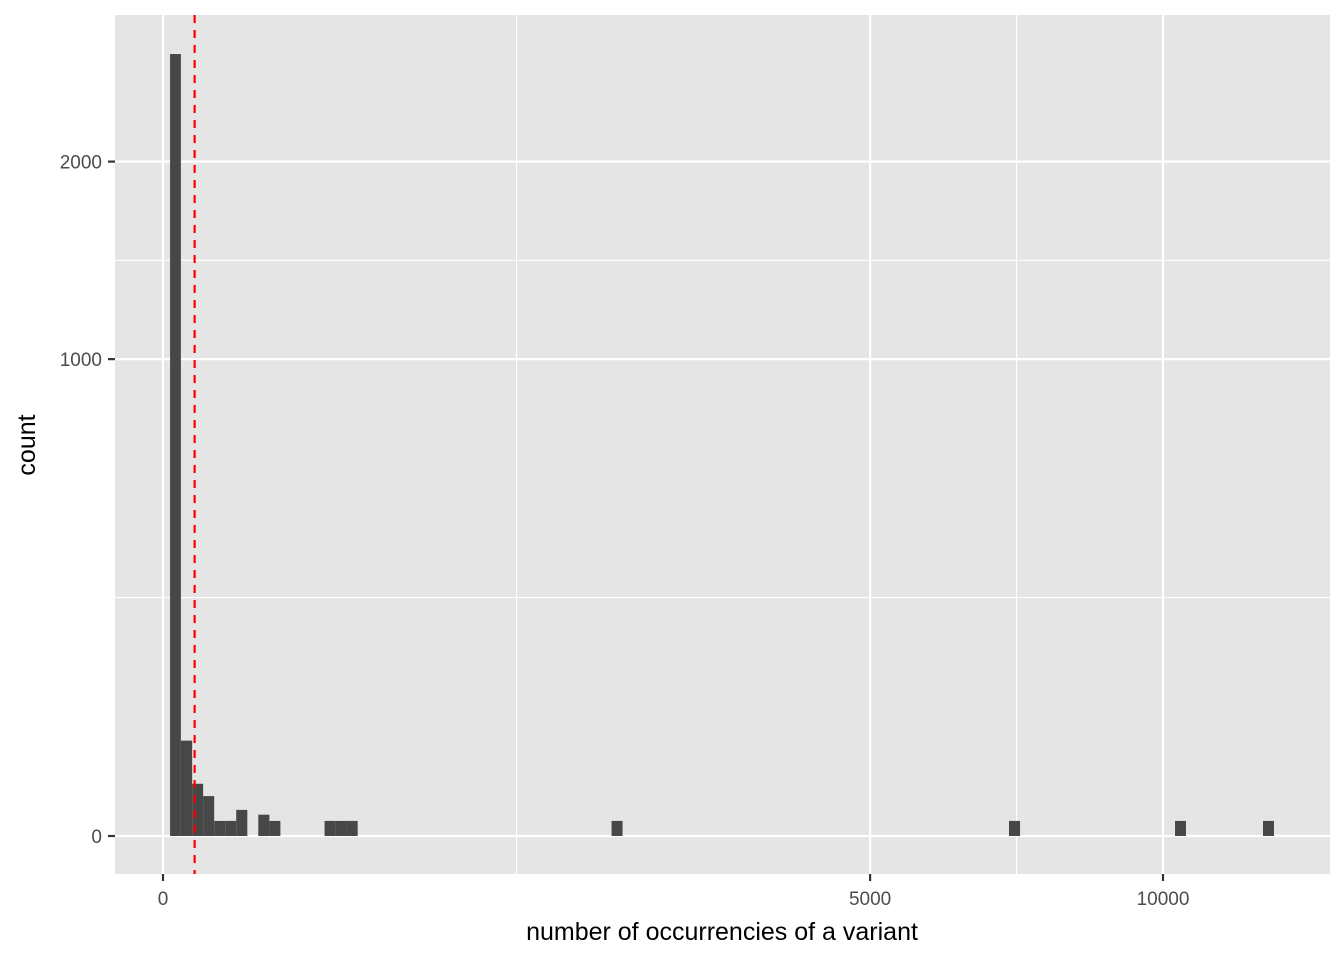 This screenshot has height=960, width=1344. Describe the element at coordinates (81, 360) in the screenshot. I see `y-tick-label: 1000` at that location.